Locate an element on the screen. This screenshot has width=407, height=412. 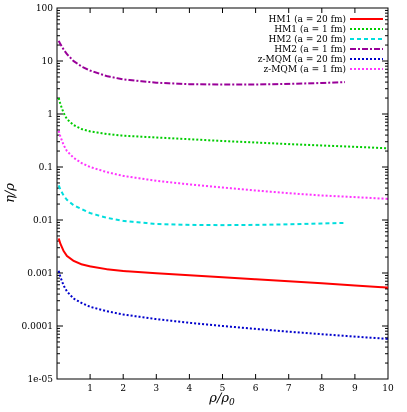
x-tick-label: 4 is located at coordinates (190, 389).